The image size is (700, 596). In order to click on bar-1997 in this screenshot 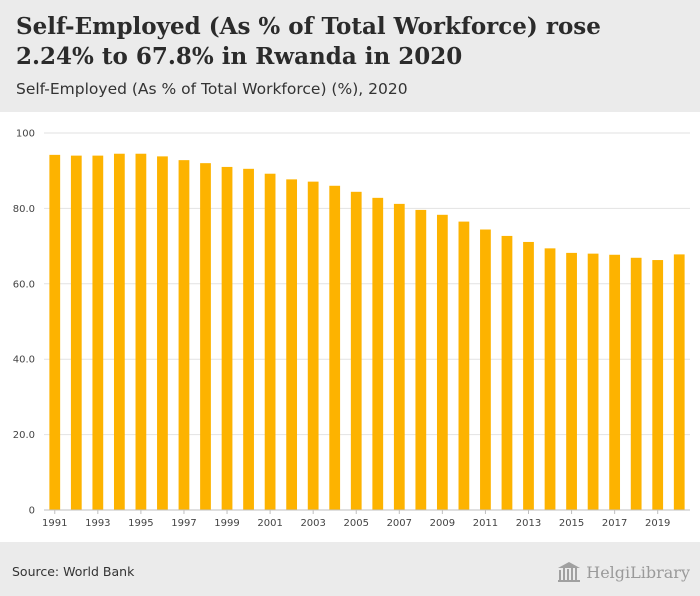, I will do `click(184, 335)`.